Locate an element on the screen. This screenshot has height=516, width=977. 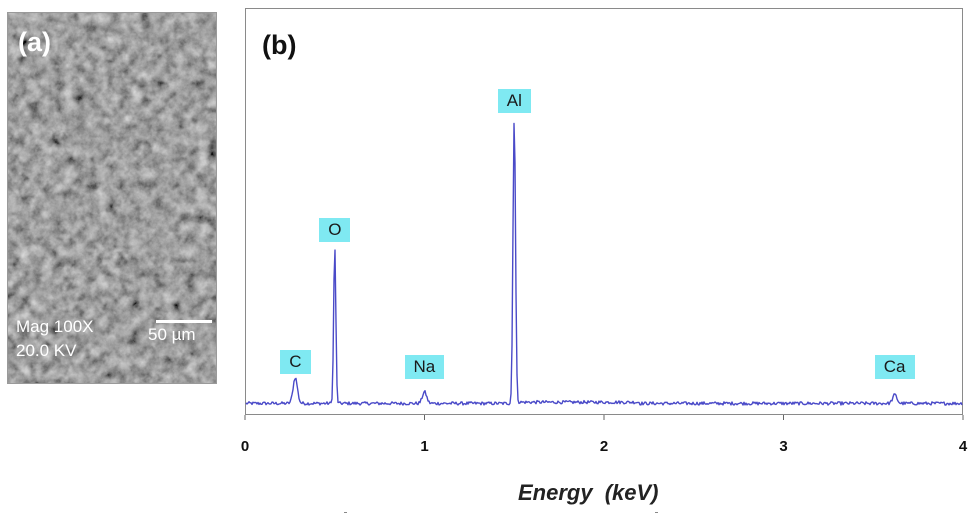
voltage-text: 20.0 KV is located at coordinates (46, 350).